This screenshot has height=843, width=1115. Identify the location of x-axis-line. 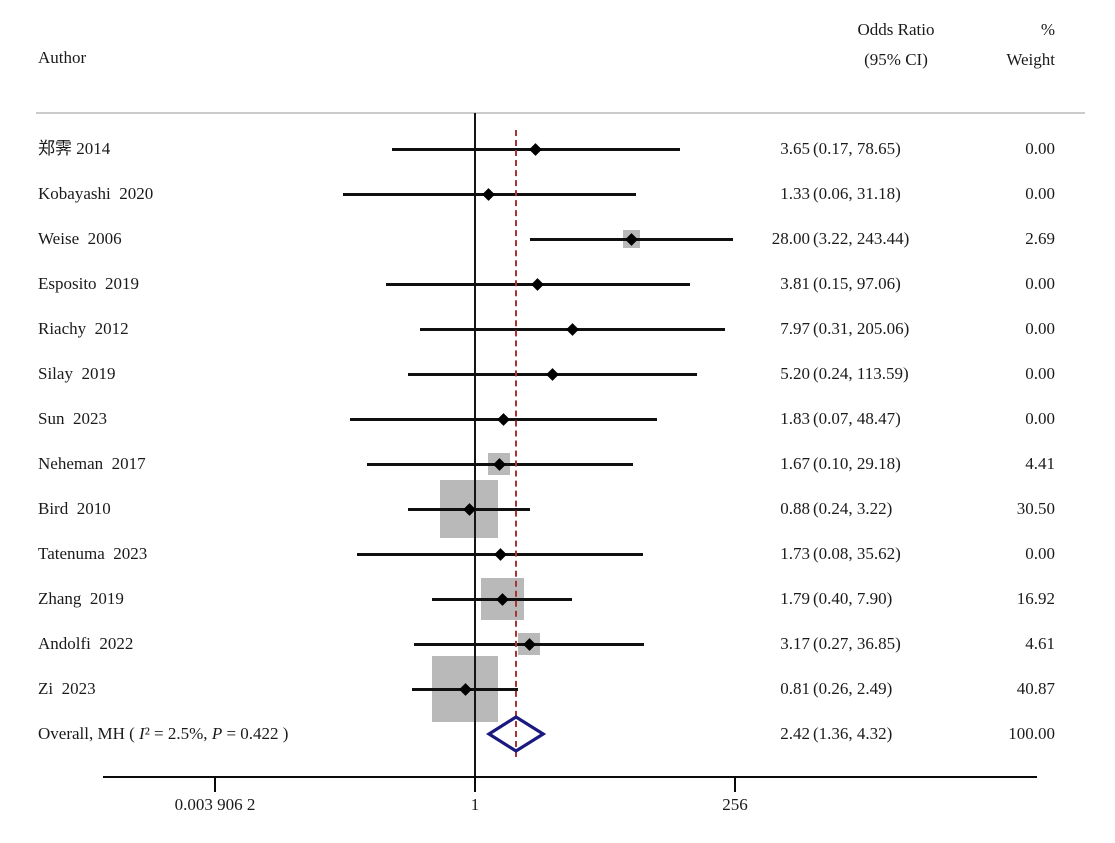
(570, 777).